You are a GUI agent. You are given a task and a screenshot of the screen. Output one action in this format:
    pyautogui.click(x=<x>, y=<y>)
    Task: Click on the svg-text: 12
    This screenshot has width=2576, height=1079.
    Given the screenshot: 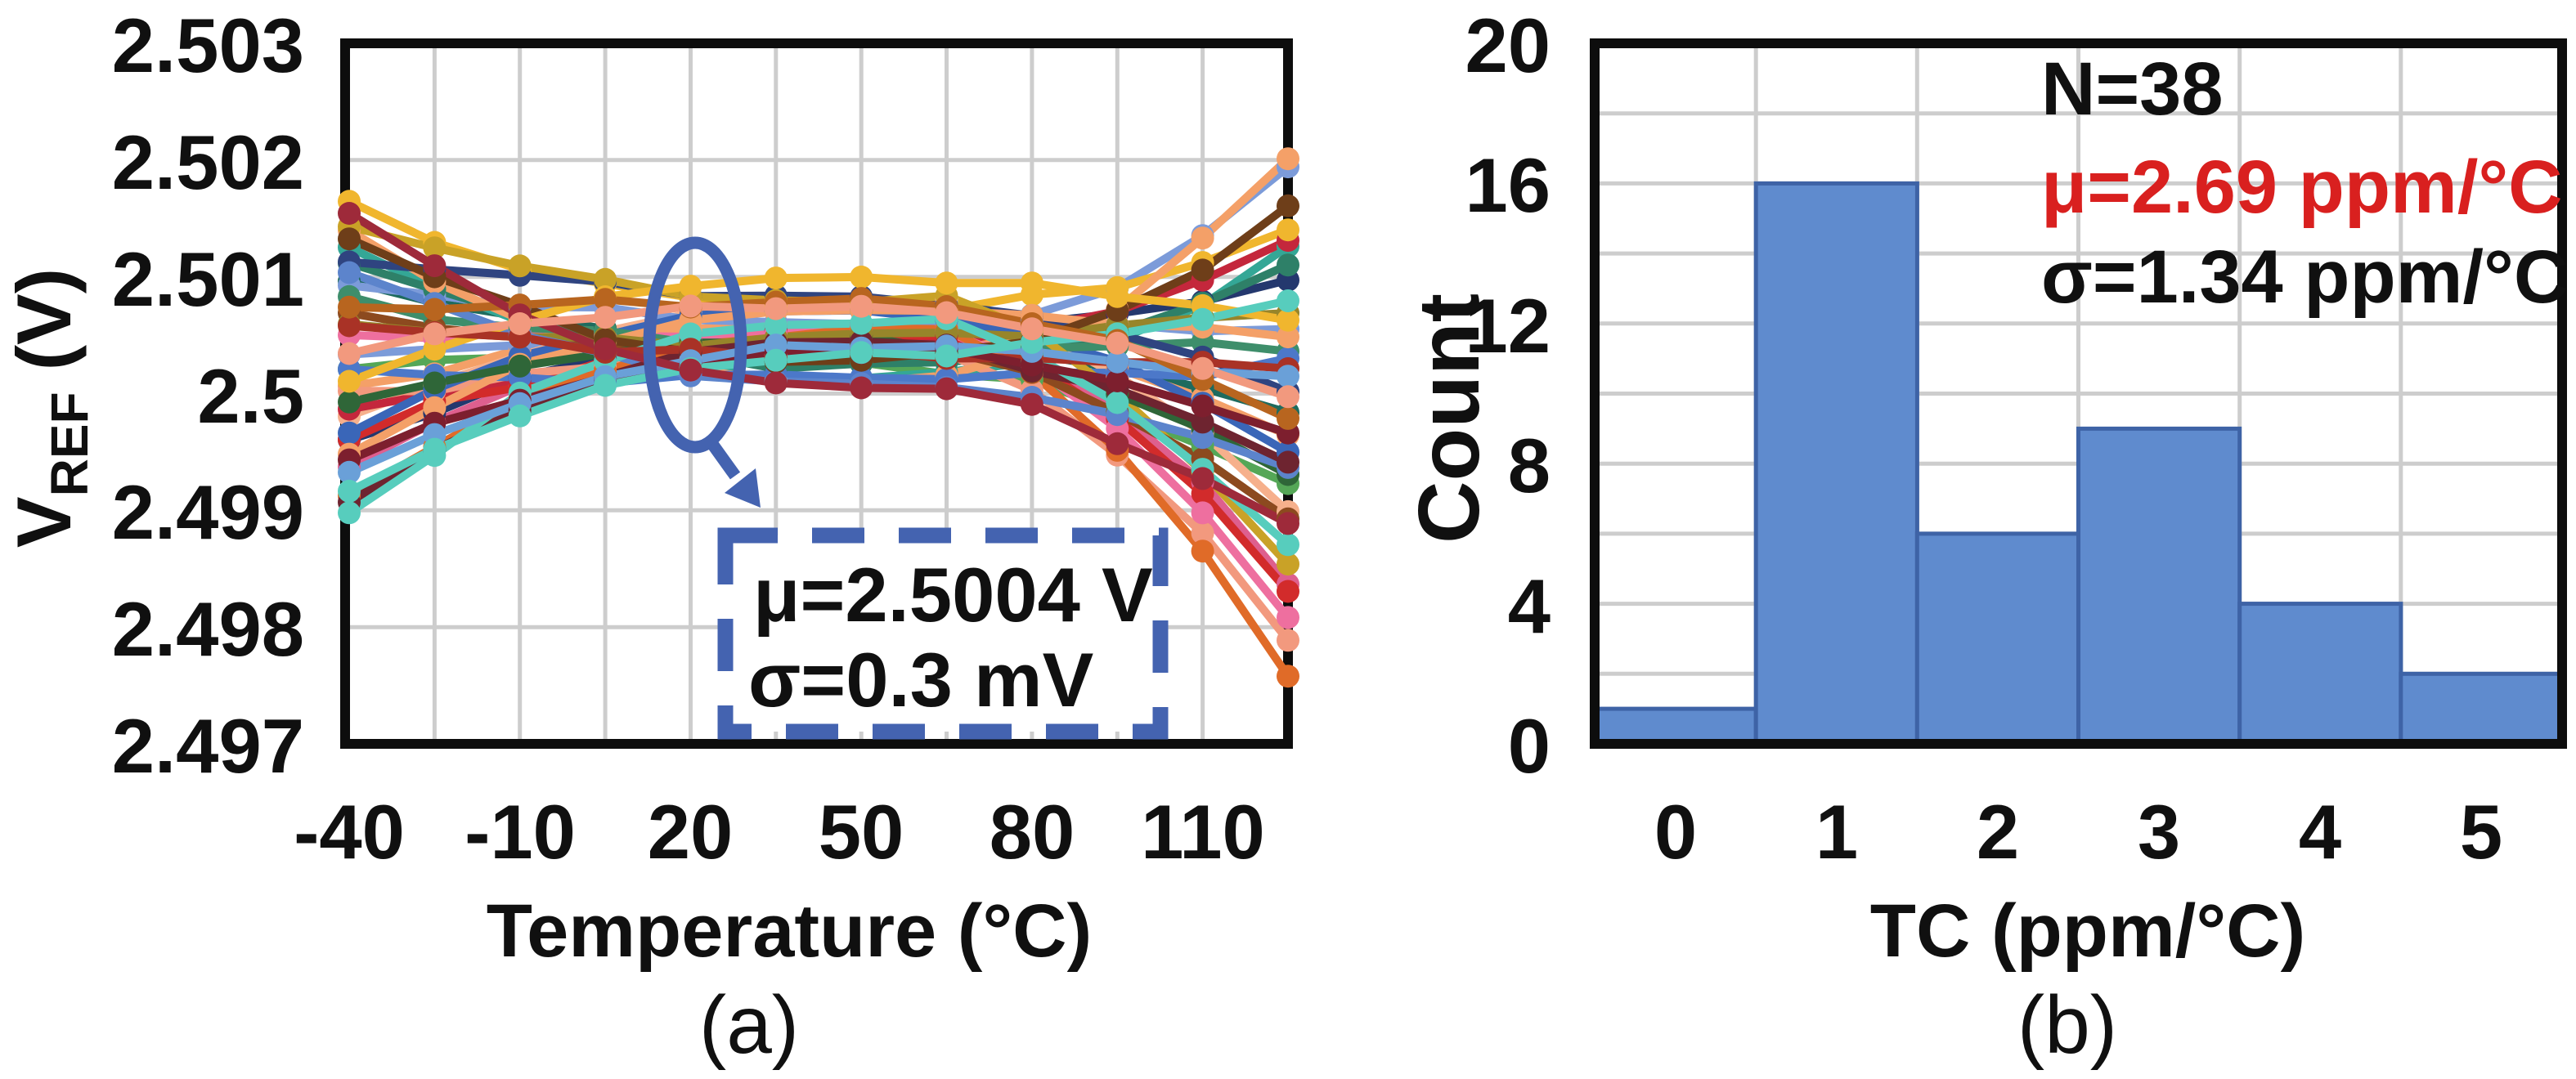 What is the action you would take?
    pyautogui.click(x=1508, y=326)
    